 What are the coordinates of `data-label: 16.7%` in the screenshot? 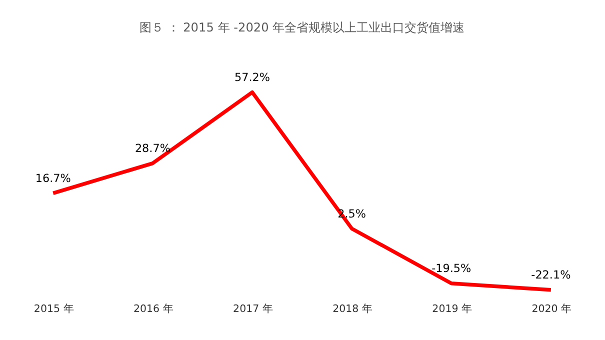 It's located at (53, 178).